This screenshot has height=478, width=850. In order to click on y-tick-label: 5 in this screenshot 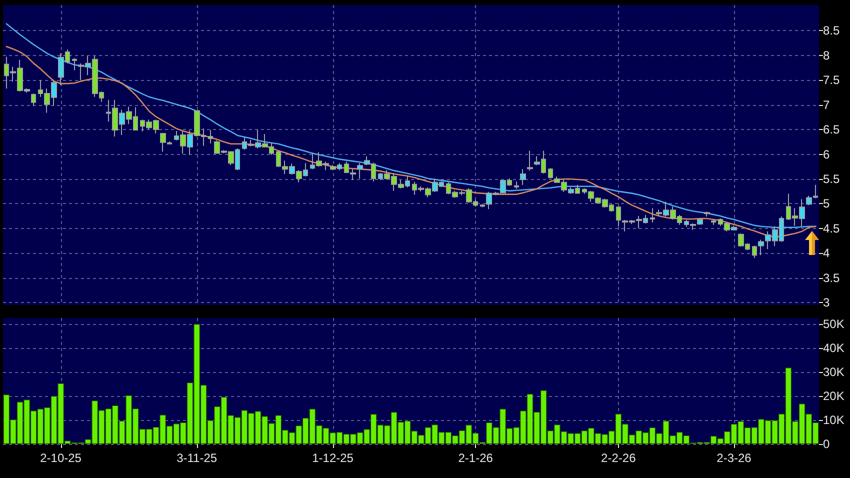, I will do `click(826, 203)`.